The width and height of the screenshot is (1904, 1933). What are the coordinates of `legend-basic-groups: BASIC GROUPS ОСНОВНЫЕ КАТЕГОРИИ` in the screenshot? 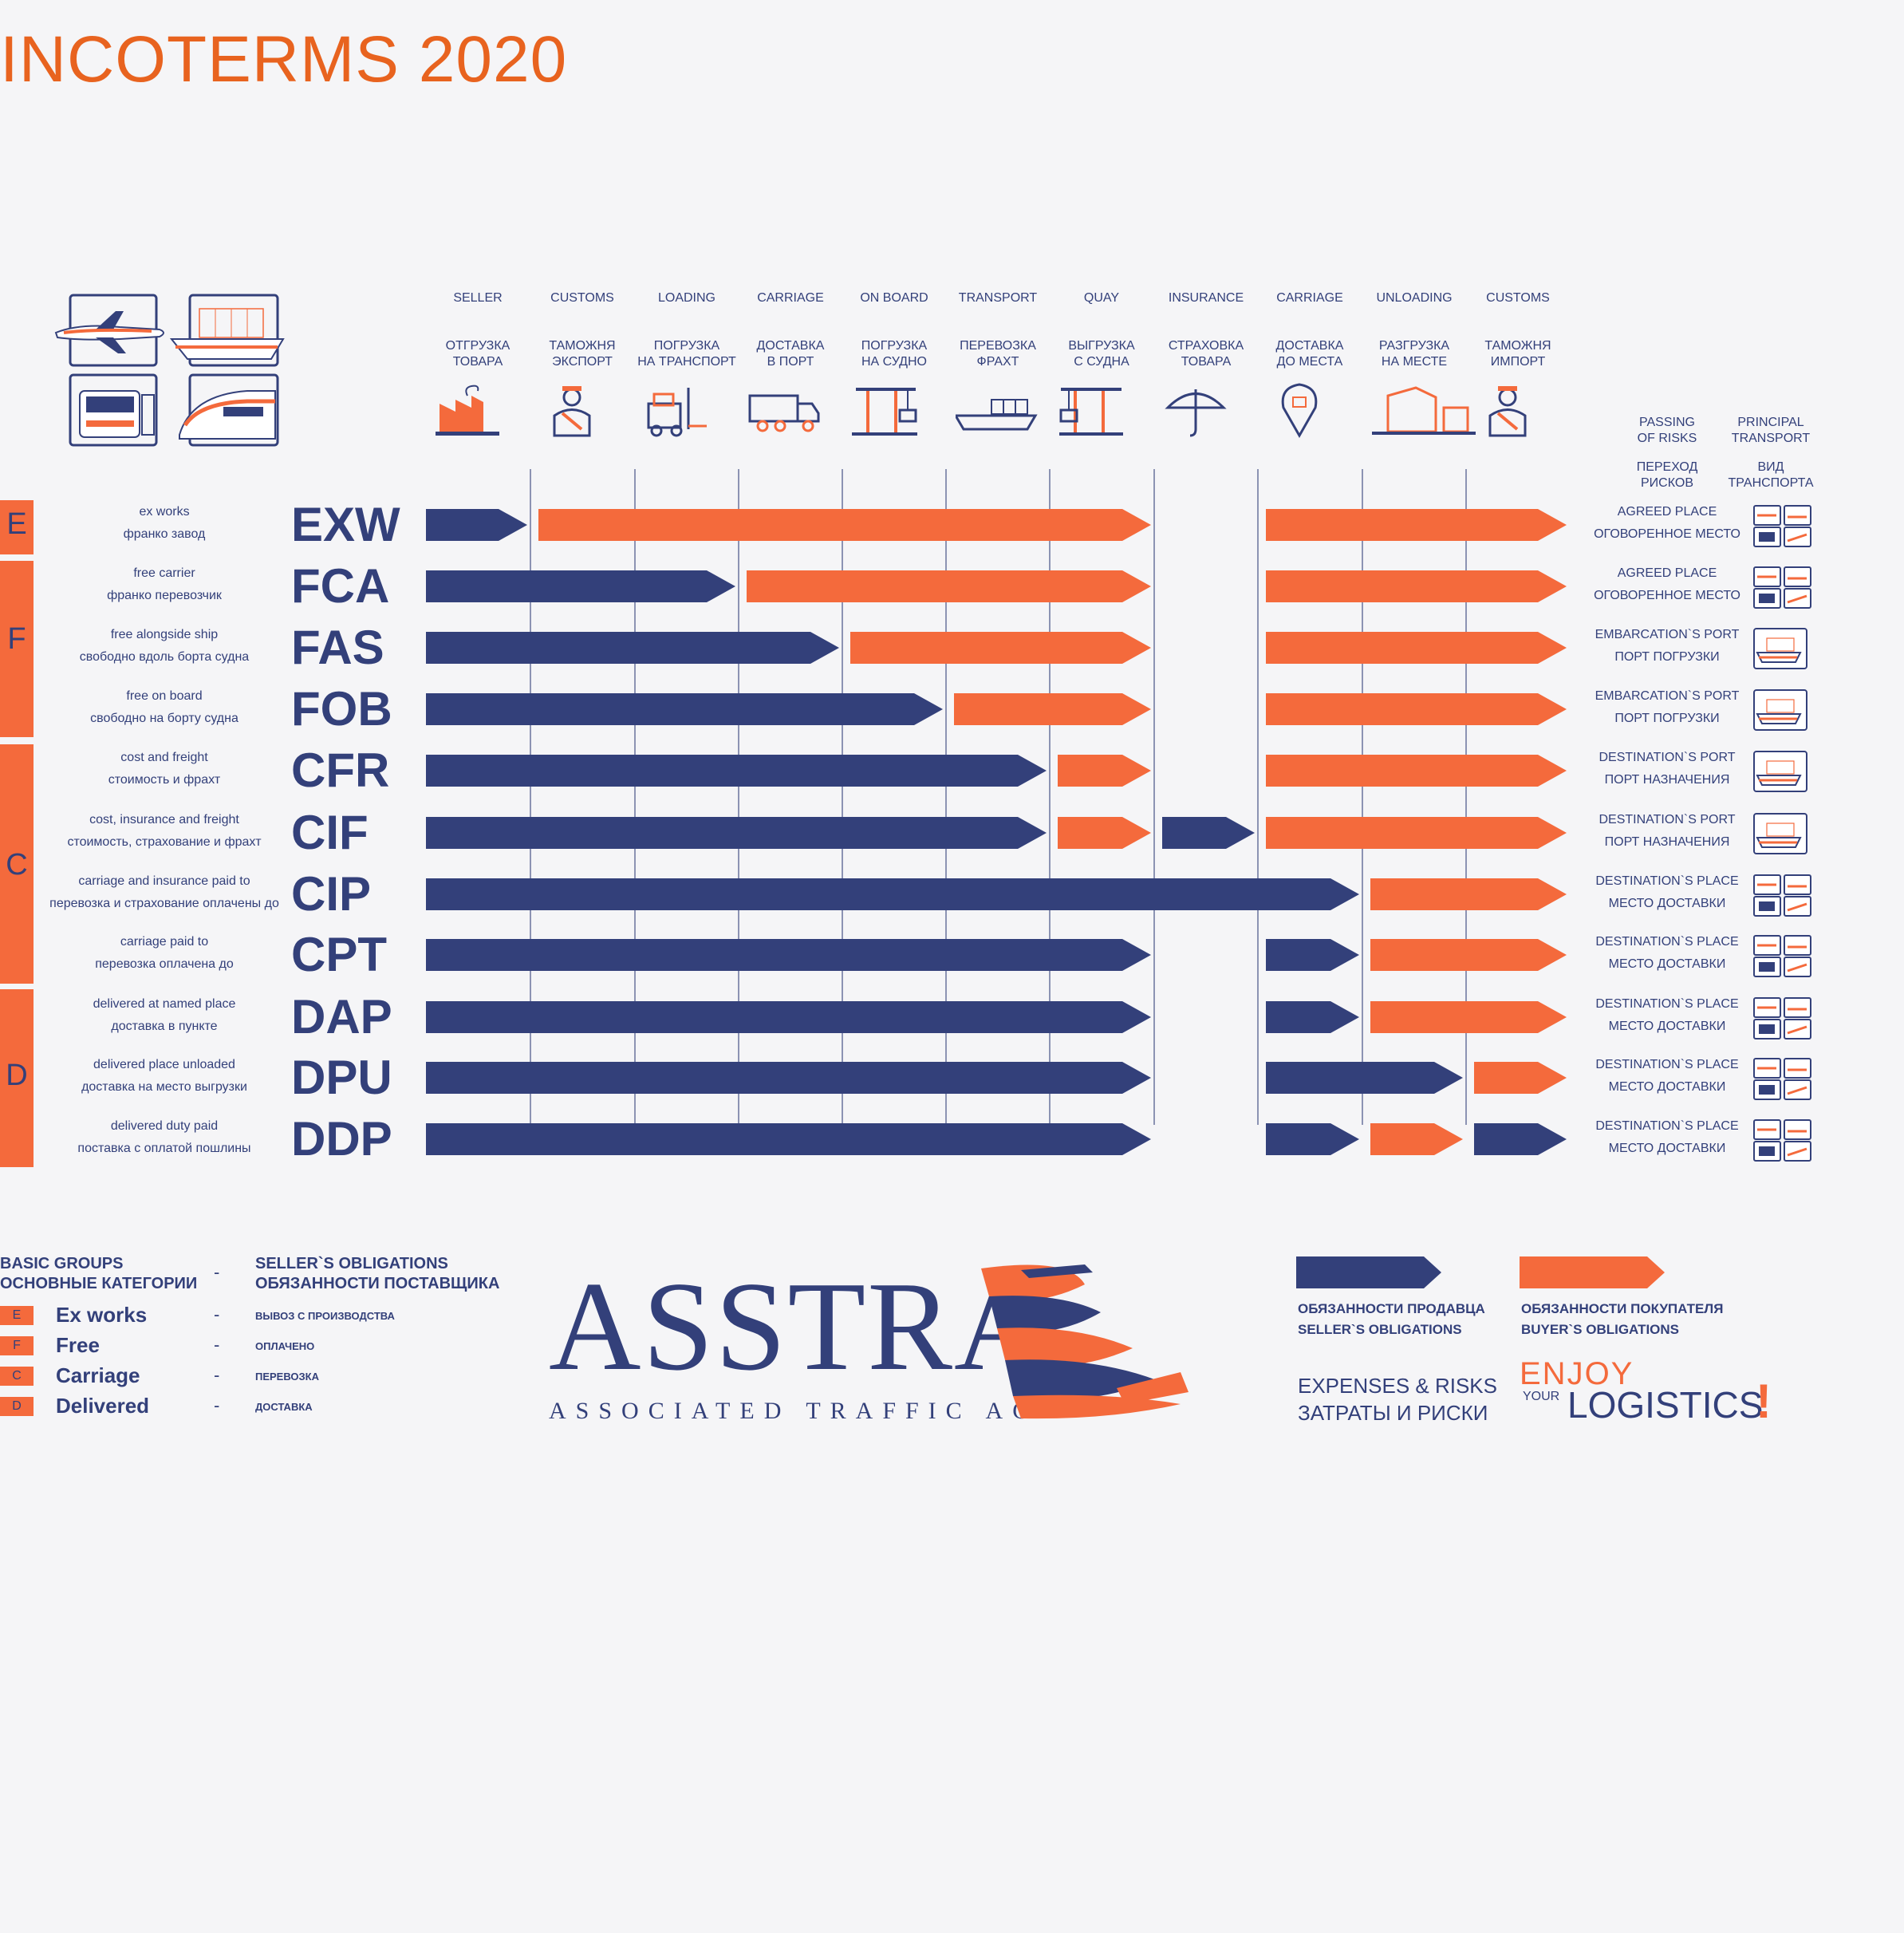 It's located at (98, 1274).